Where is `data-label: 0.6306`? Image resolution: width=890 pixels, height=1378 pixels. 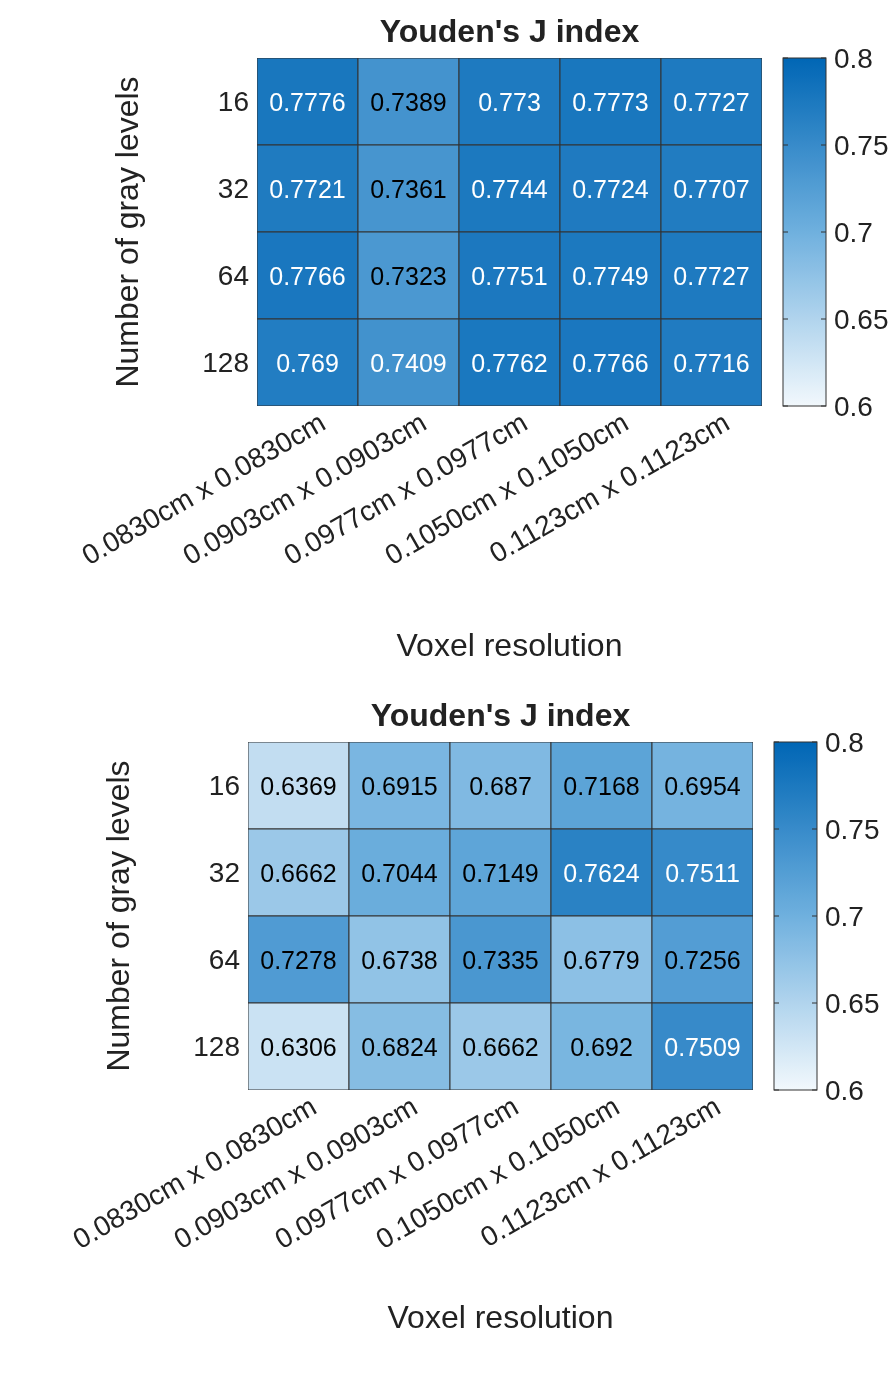 data-label: 0.6306 is located at coordinates (298, 1046).